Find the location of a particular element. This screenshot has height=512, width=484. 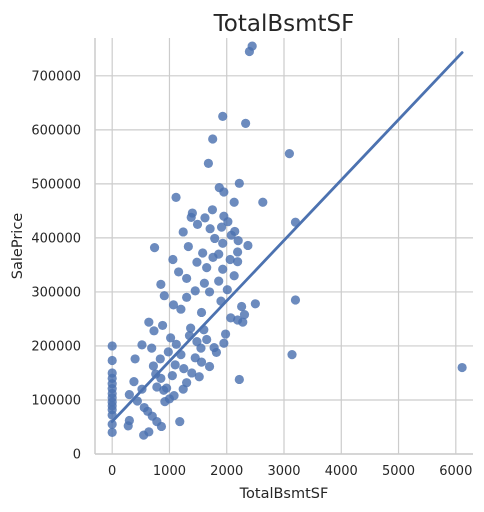

x-tick-label: 5000 is located at coordinates (398, 471).